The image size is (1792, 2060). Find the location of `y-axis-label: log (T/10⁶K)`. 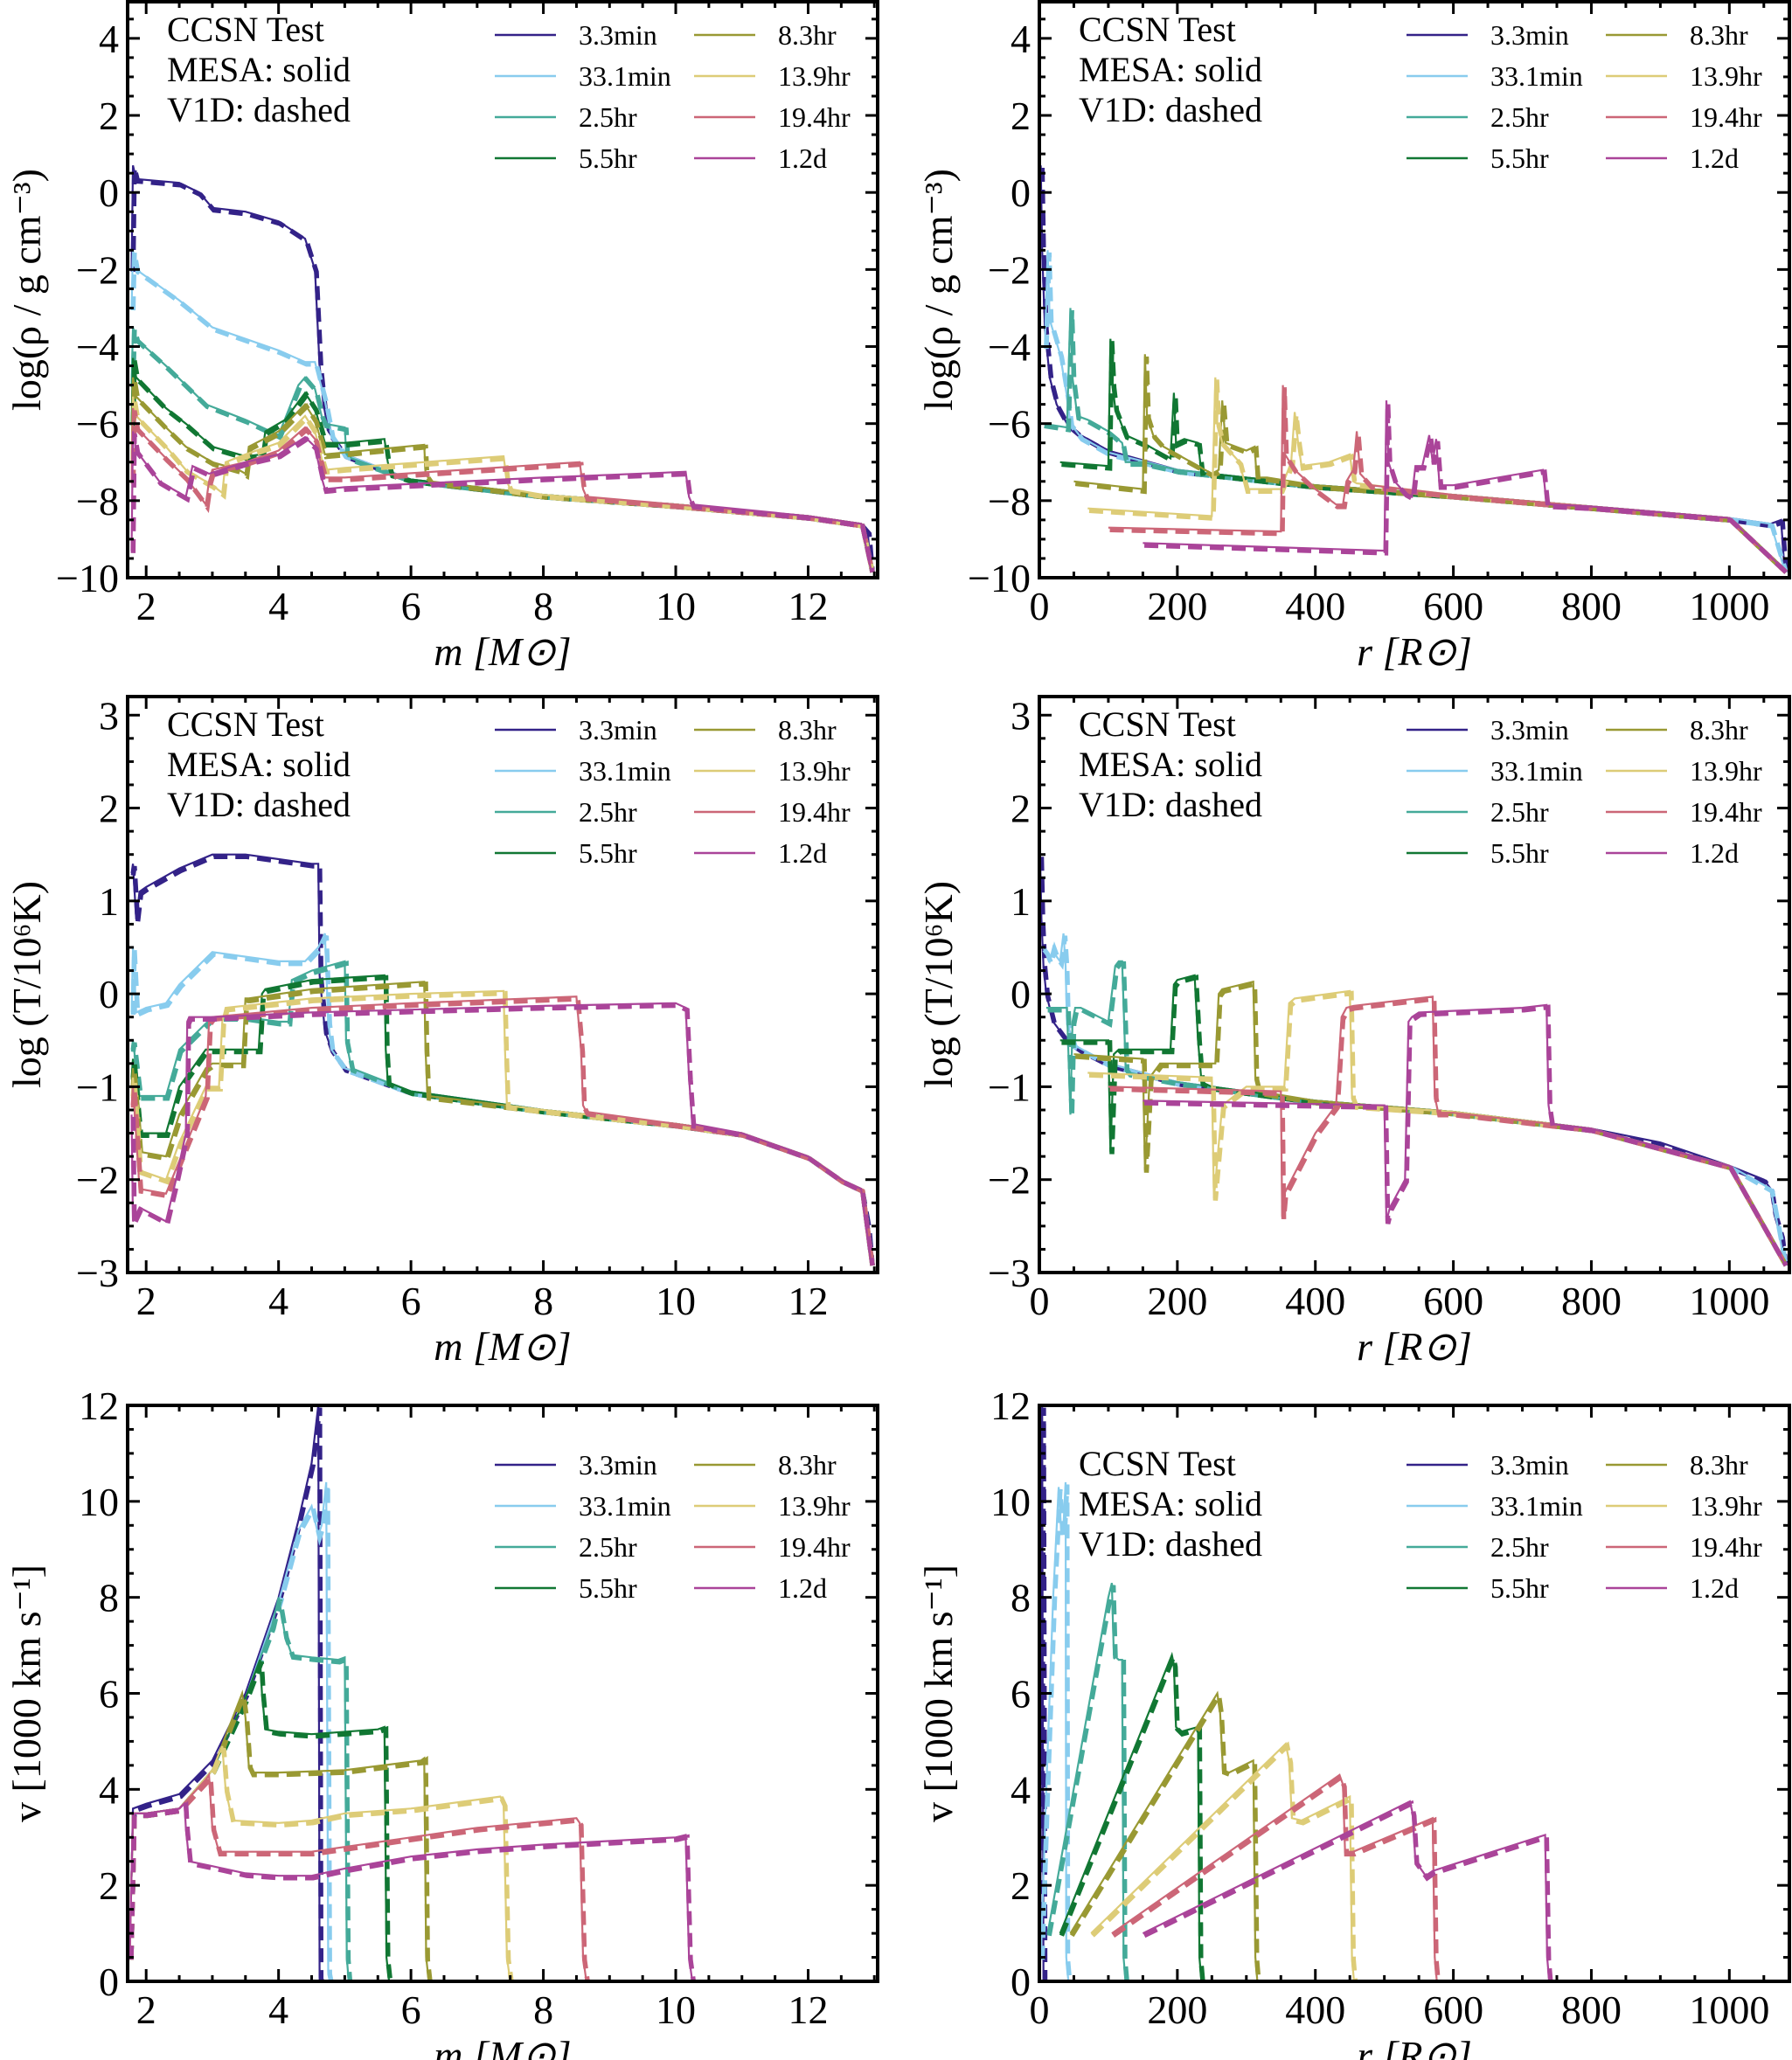

y-axis-label: log (T/10⁶K) is located at coordinates (938, 985).